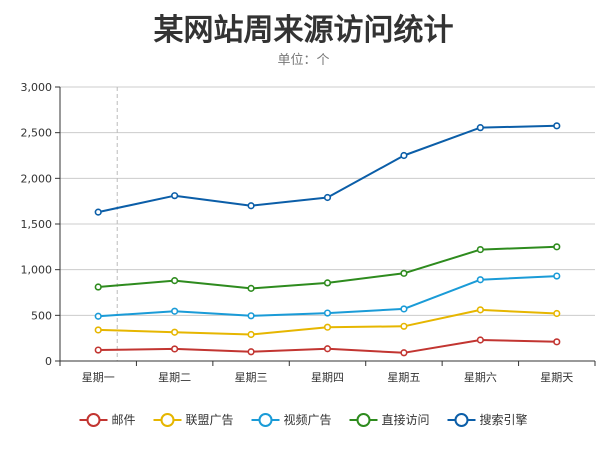  Describe the element at coordinates (41, 315) in the screenshot. I see `y-tick-label: 500` at that location.